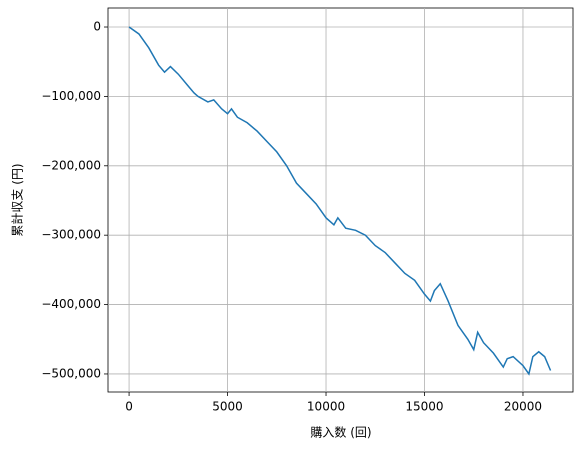  What do you see at coordinates (71, 235) in the screenshot?
I see `y-tick-label: −300,000` at bounding box center [71, 235].